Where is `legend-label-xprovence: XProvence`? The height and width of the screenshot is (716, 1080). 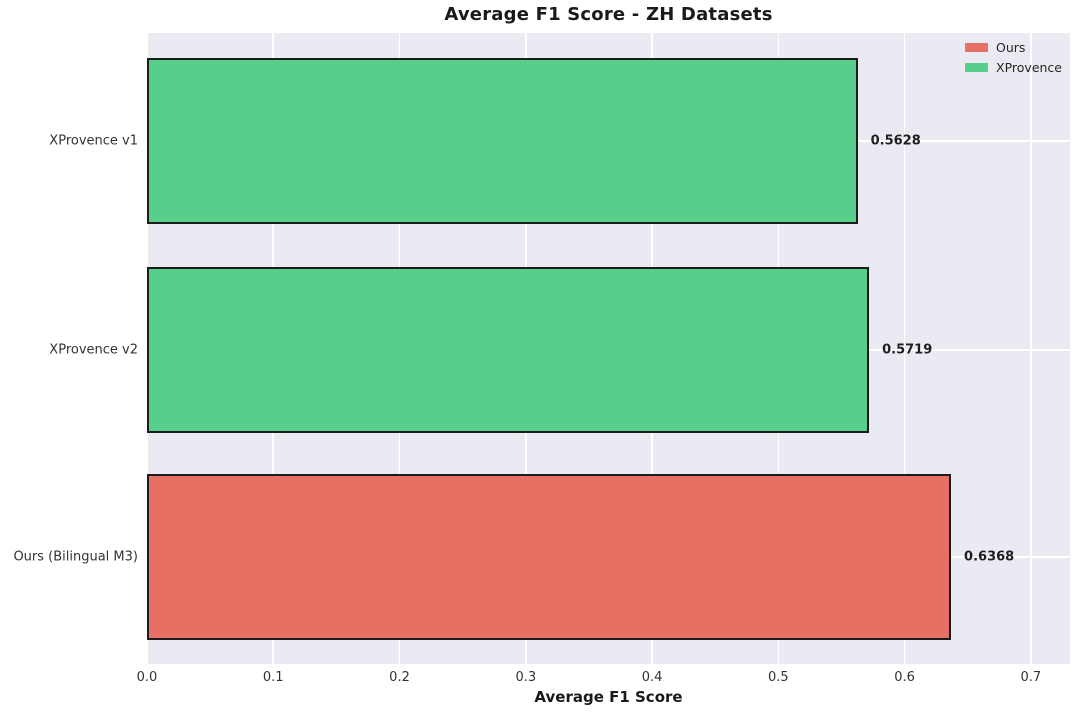
legend-label-xprovence: XProvence is located at coordinates (1029, 67).